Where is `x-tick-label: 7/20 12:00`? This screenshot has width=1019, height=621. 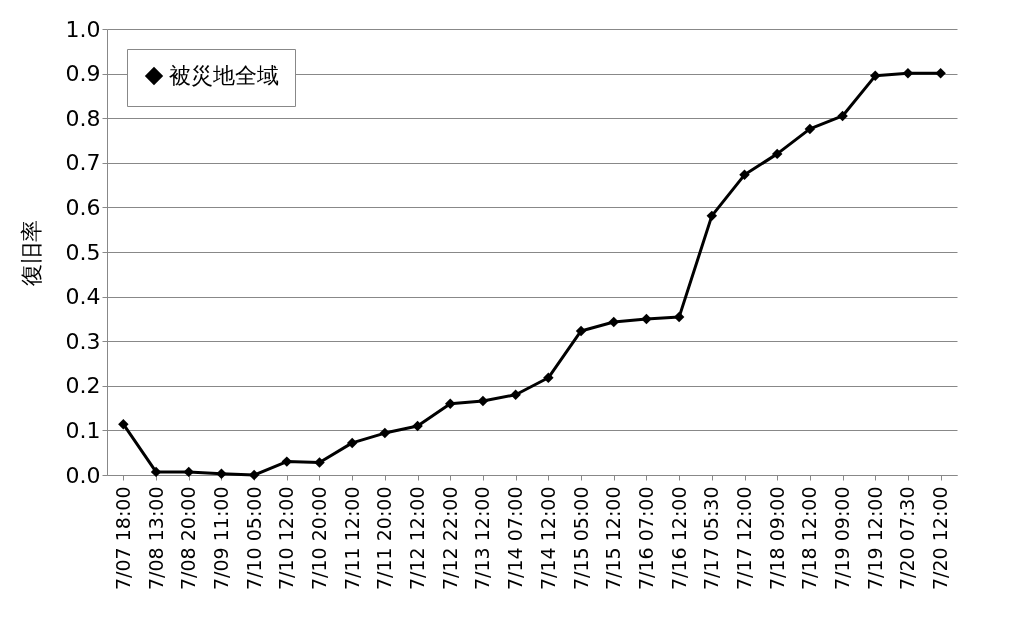 x-tick-label: 7/20 12:00 is located at coordinates (940, 538).